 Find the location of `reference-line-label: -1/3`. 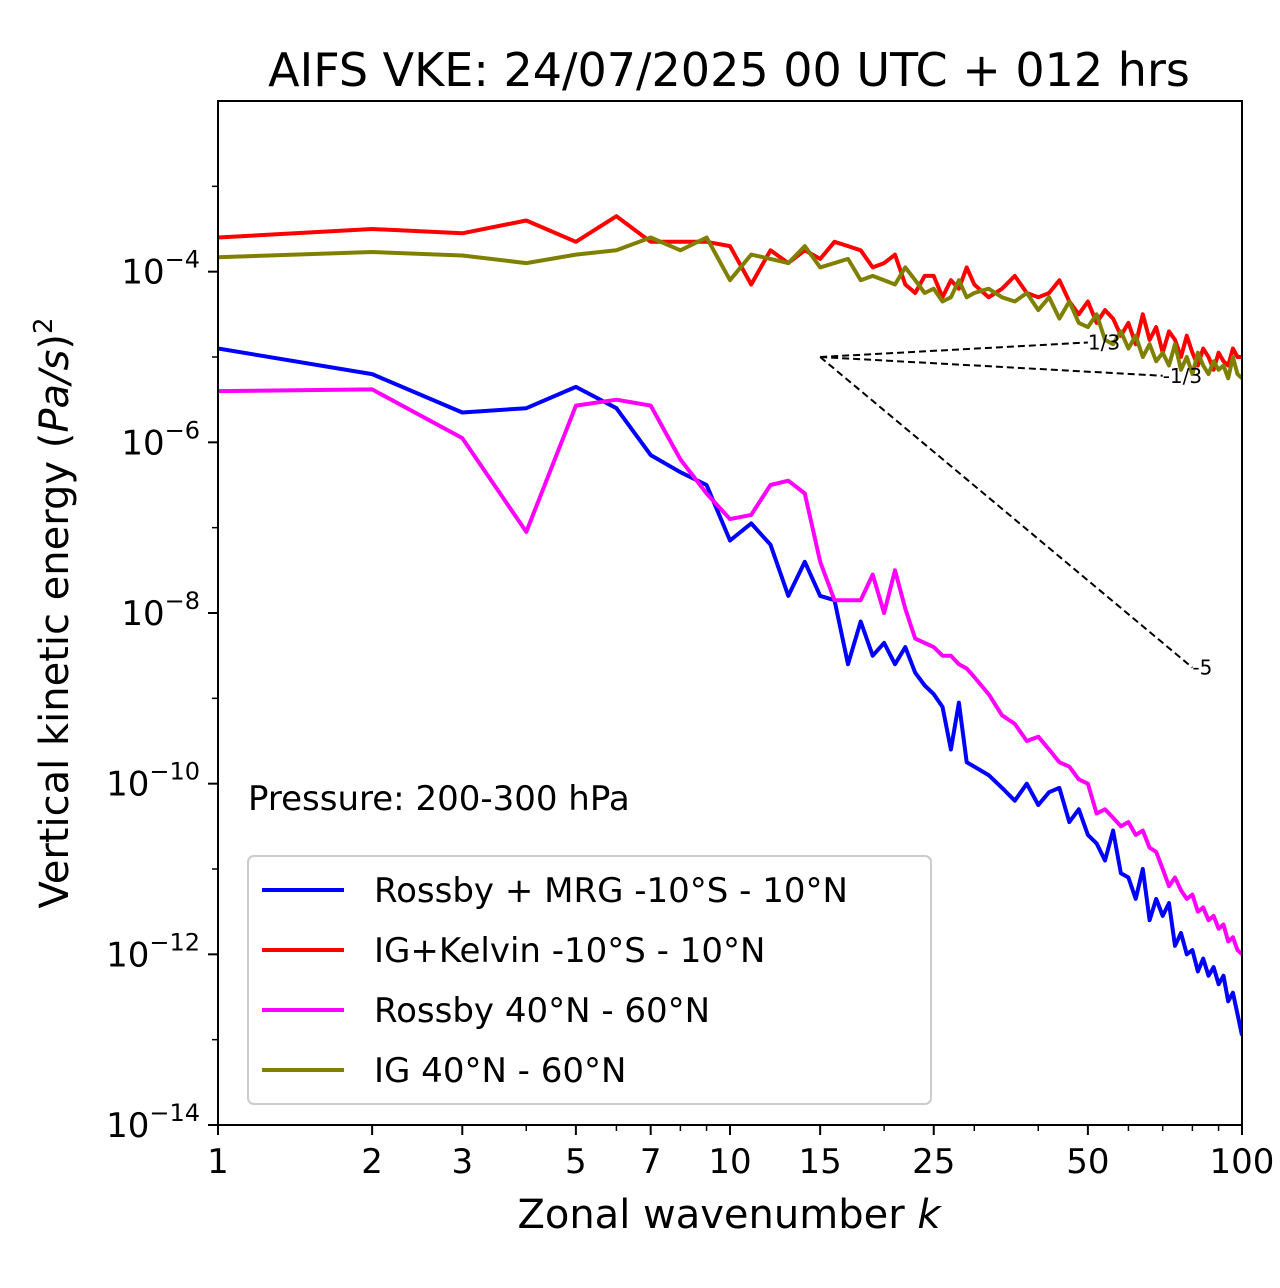

reference-line-label: -1/3 is located at coordinates (1182, 376).